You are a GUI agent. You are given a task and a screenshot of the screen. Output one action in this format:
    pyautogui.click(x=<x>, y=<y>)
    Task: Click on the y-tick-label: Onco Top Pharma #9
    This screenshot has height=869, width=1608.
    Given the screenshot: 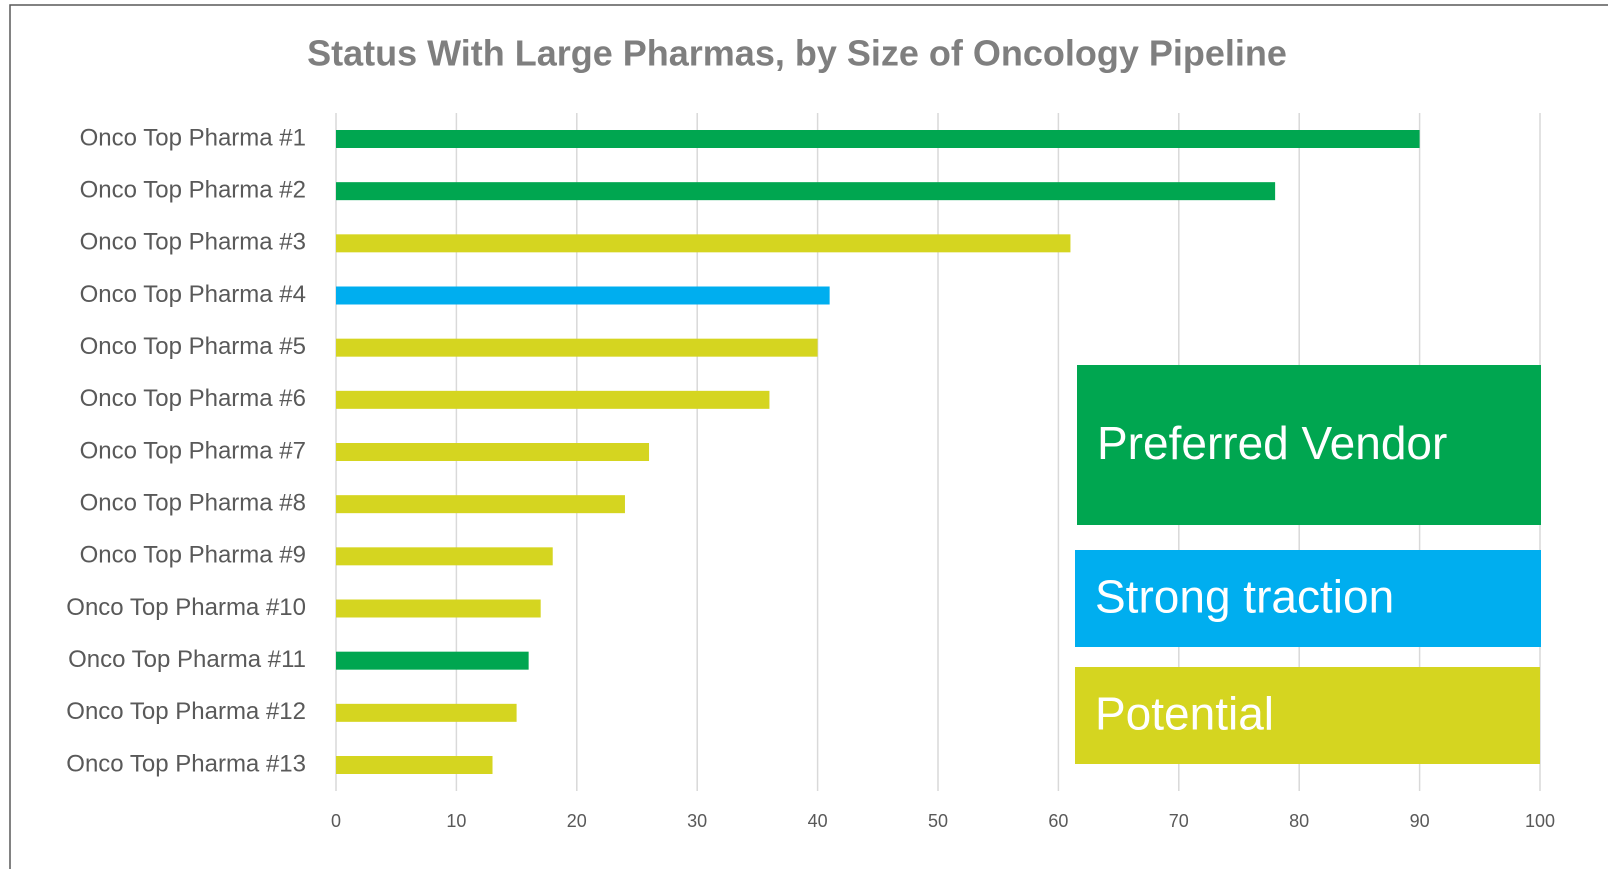 What is the action you would take?
    pyautogui.click(x=193, y=555)
    